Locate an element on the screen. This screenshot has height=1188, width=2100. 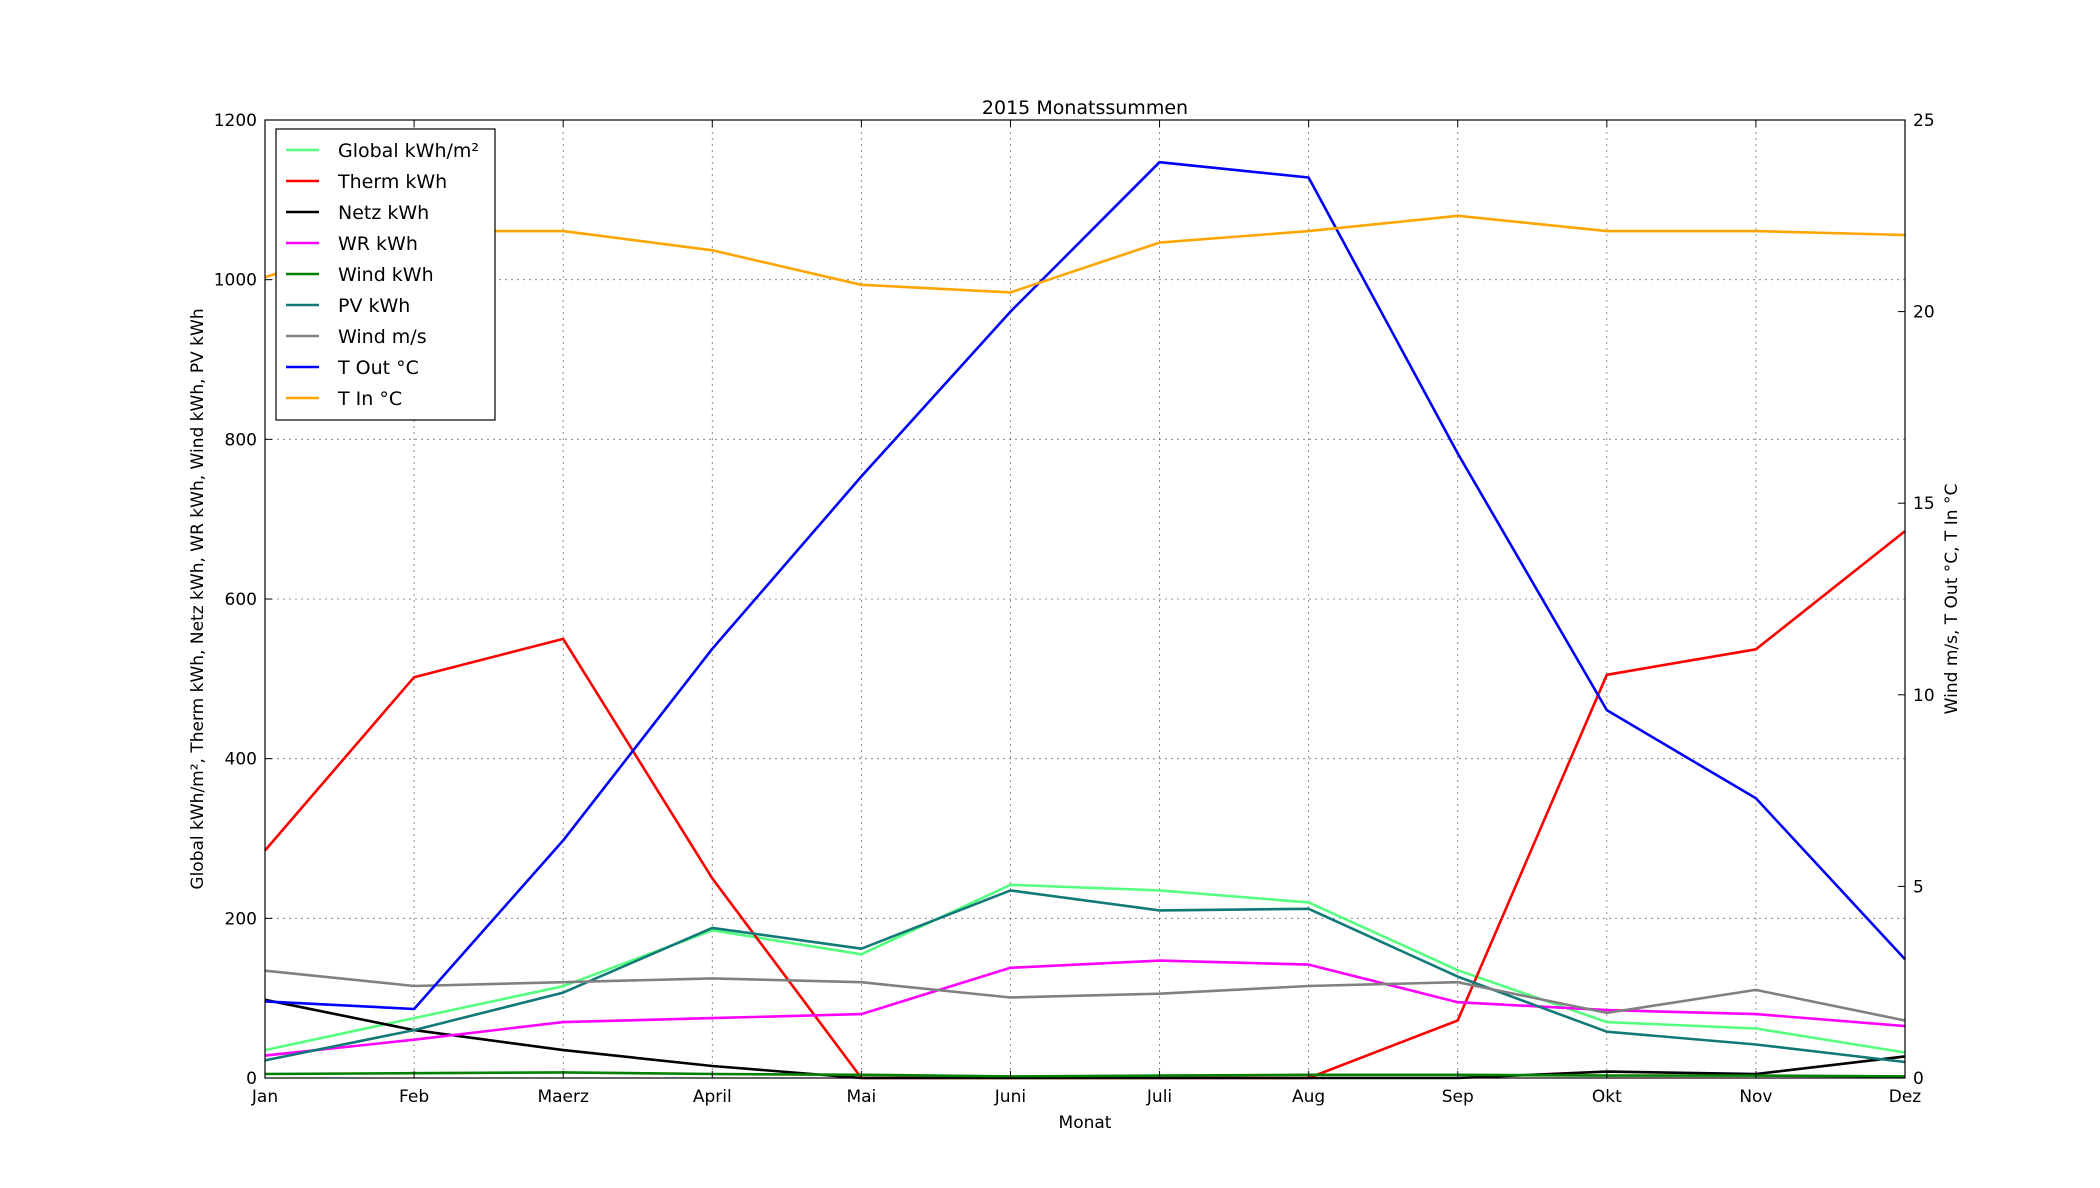
x-tick-label: Dez is located at coordinates (1905, 1097).